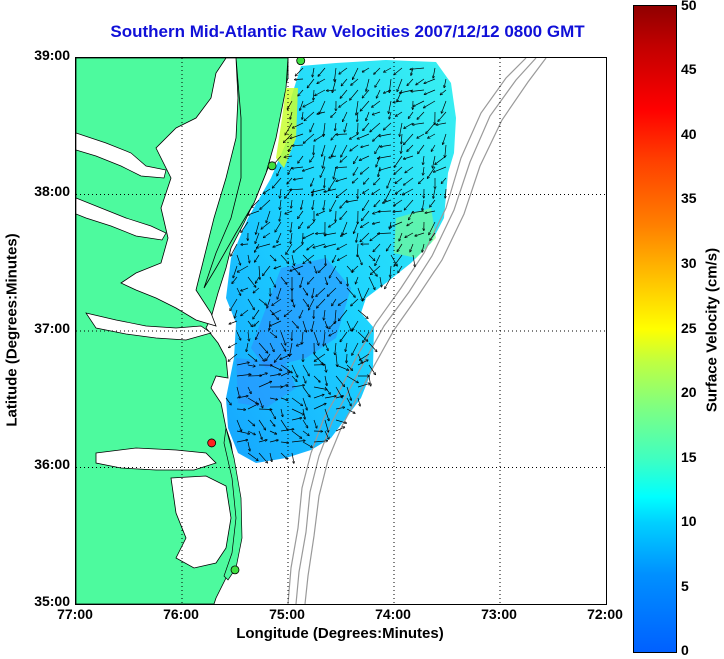  I want to click on outer-banks, so click(233, 504).